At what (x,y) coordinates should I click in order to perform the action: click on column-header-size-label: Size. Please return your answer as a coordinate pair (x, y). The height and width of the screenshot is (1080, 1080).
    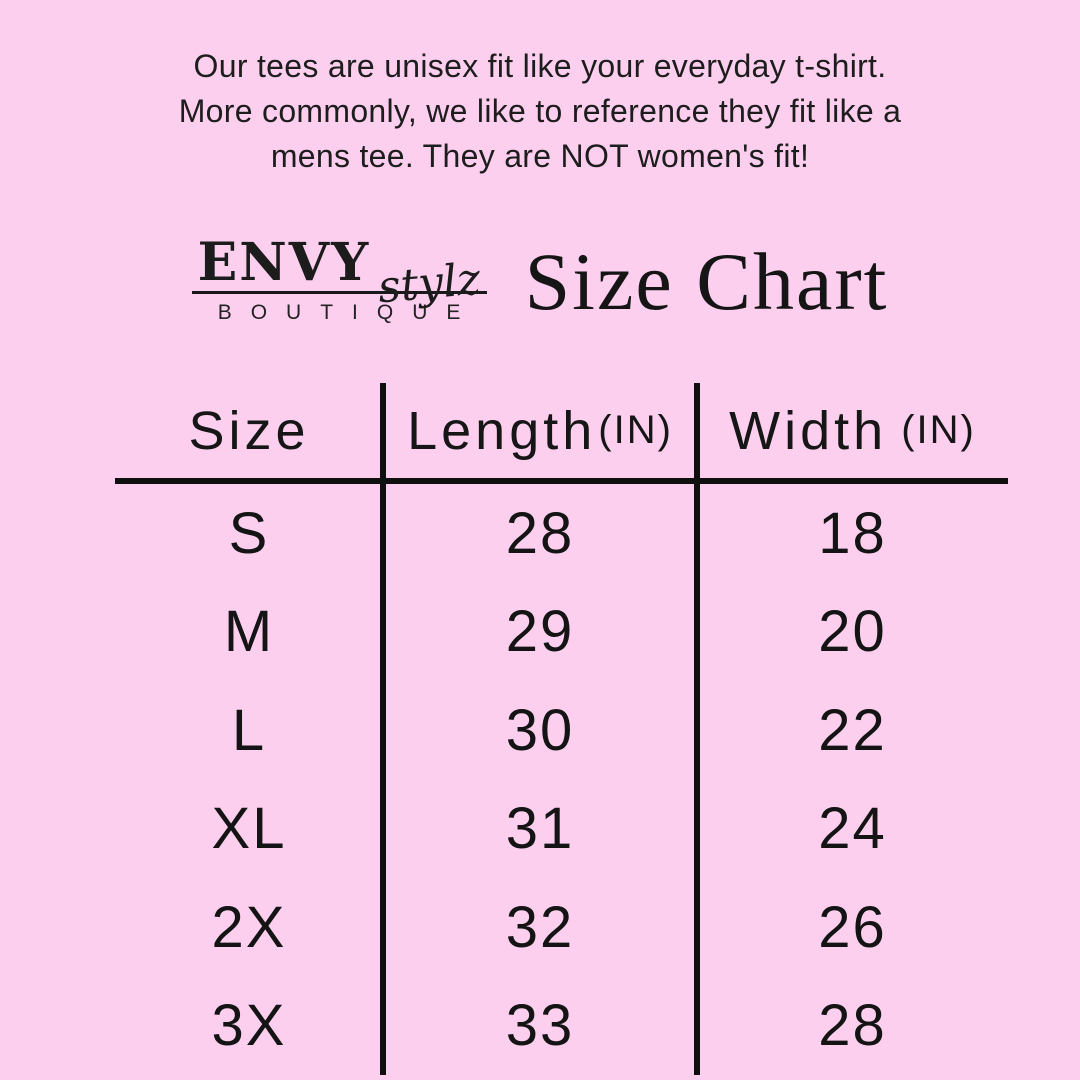
    Looking at the image, I should click on (249, 430).